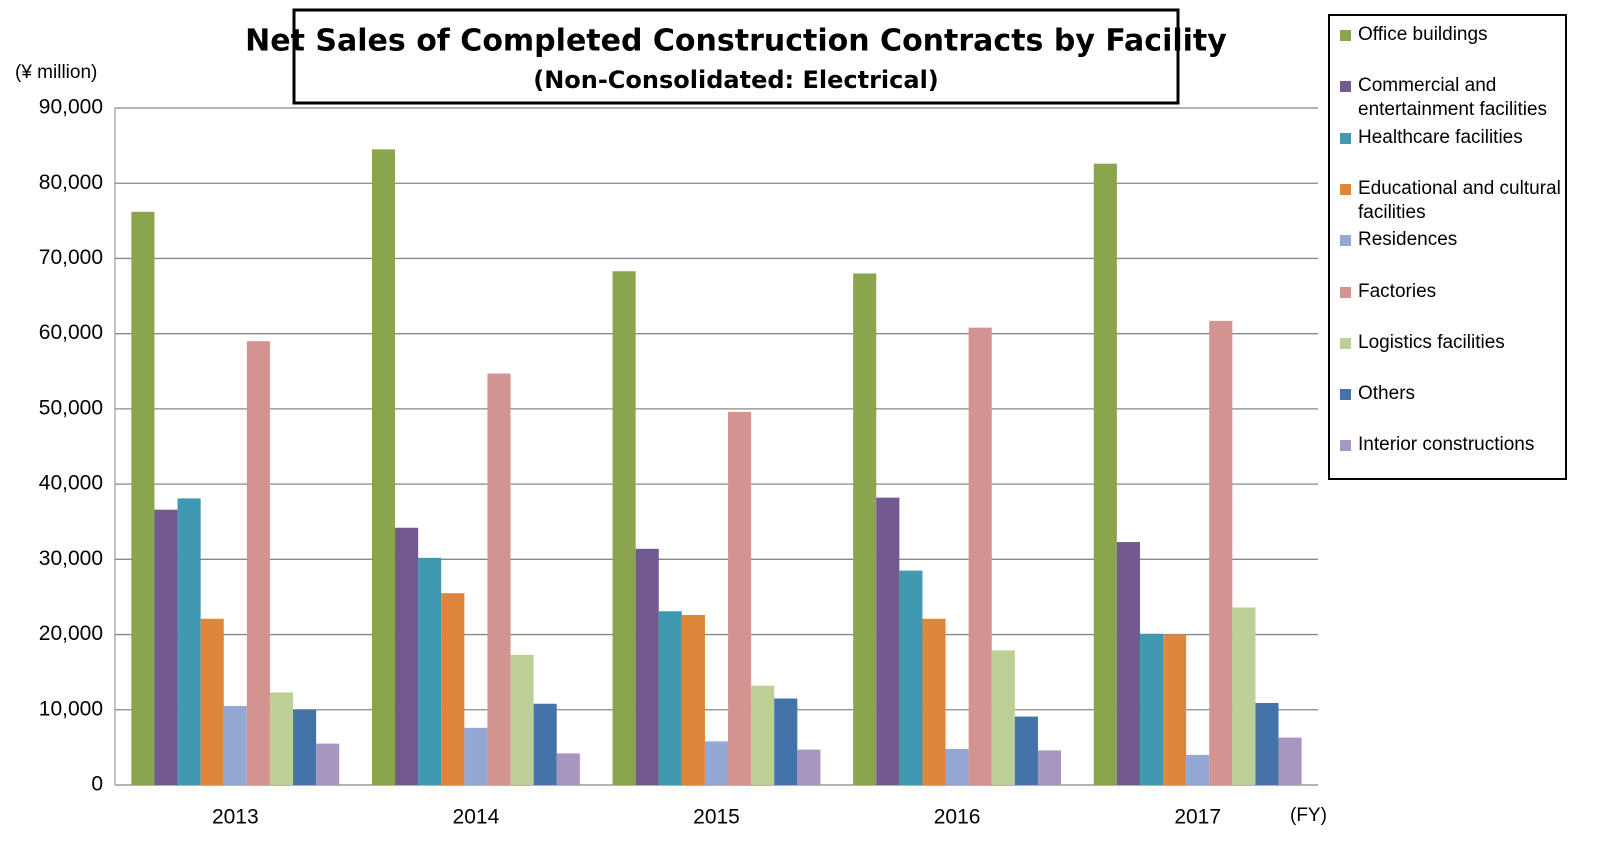 This screenshot has height=847, width=1604. Describe the element at coordinates (476, 817) in the screenshot. I see `x-tick-label: 2014` at that location.